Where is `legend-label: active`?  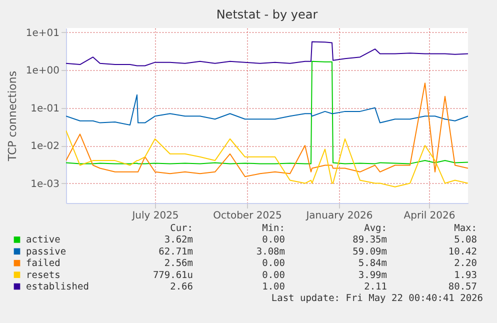 legend-label: active is located at coordinates (43, 240).